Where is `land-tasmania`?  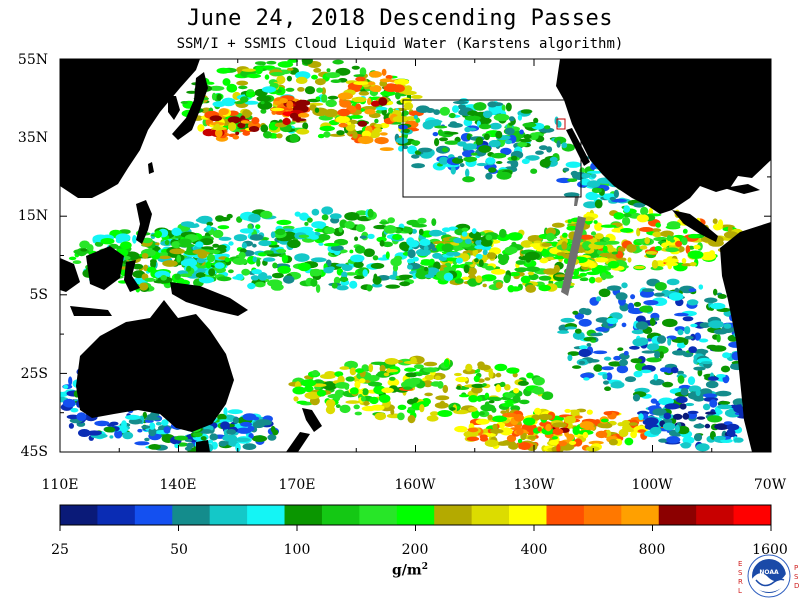 land-tasmania is located at coordinates (203, 446).